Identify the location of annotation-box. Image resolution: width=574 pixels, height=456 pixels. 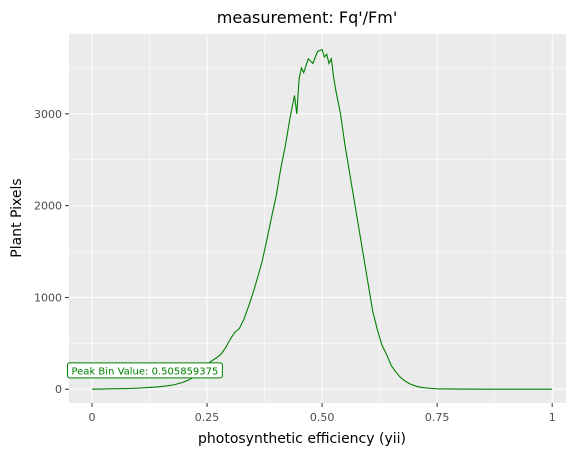
(144, 370).